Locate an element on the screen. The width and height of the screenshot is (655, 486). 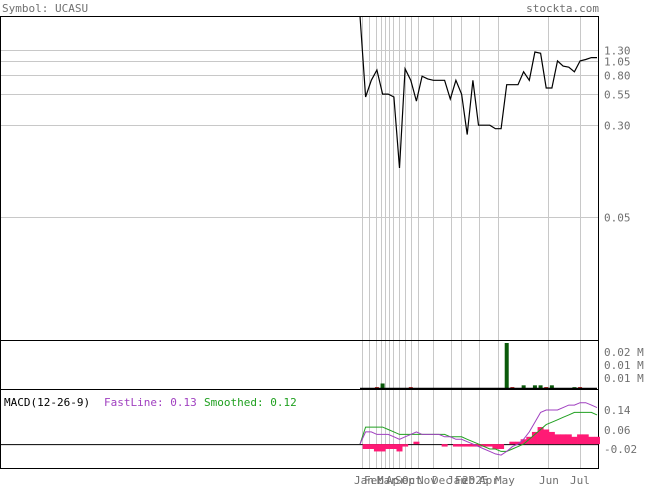
macd-tick-label: 0.14 is located at coordinates (617, 410).